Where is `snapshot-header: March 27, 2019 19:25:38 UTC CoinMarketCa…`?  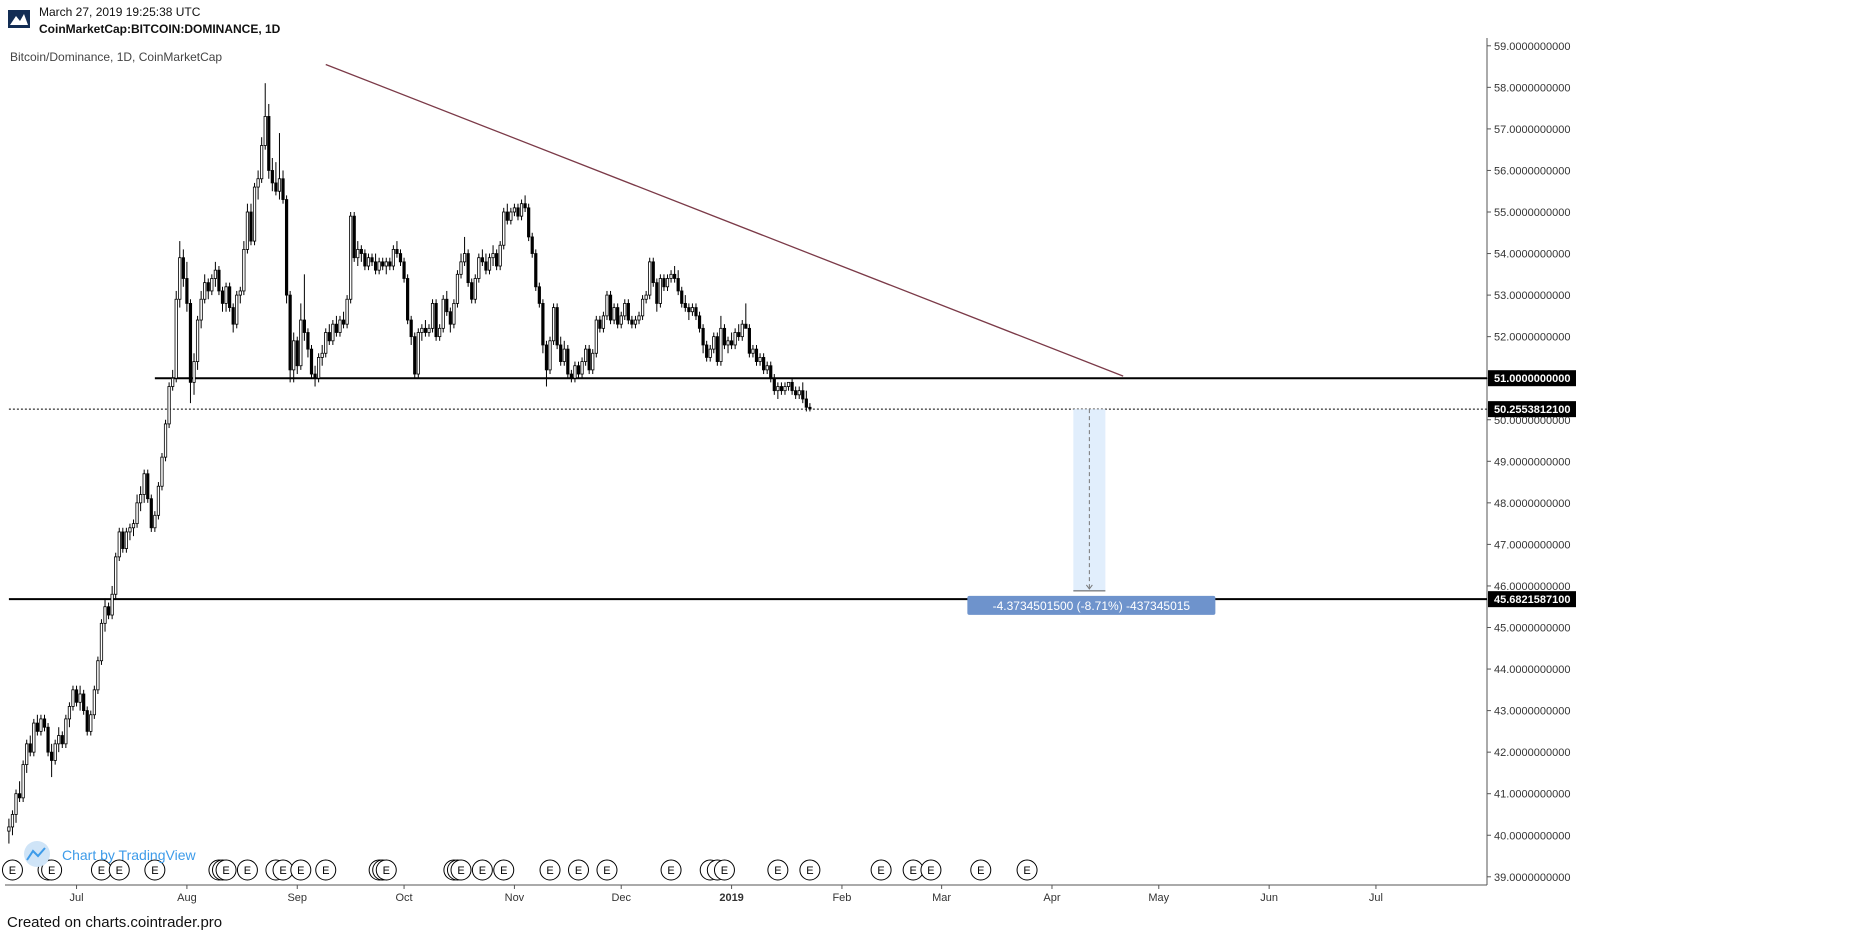 snapshot-header: March 27, 2019 19:25:38 UTC CoinMarketCa… is located at coordinates (934, 19).